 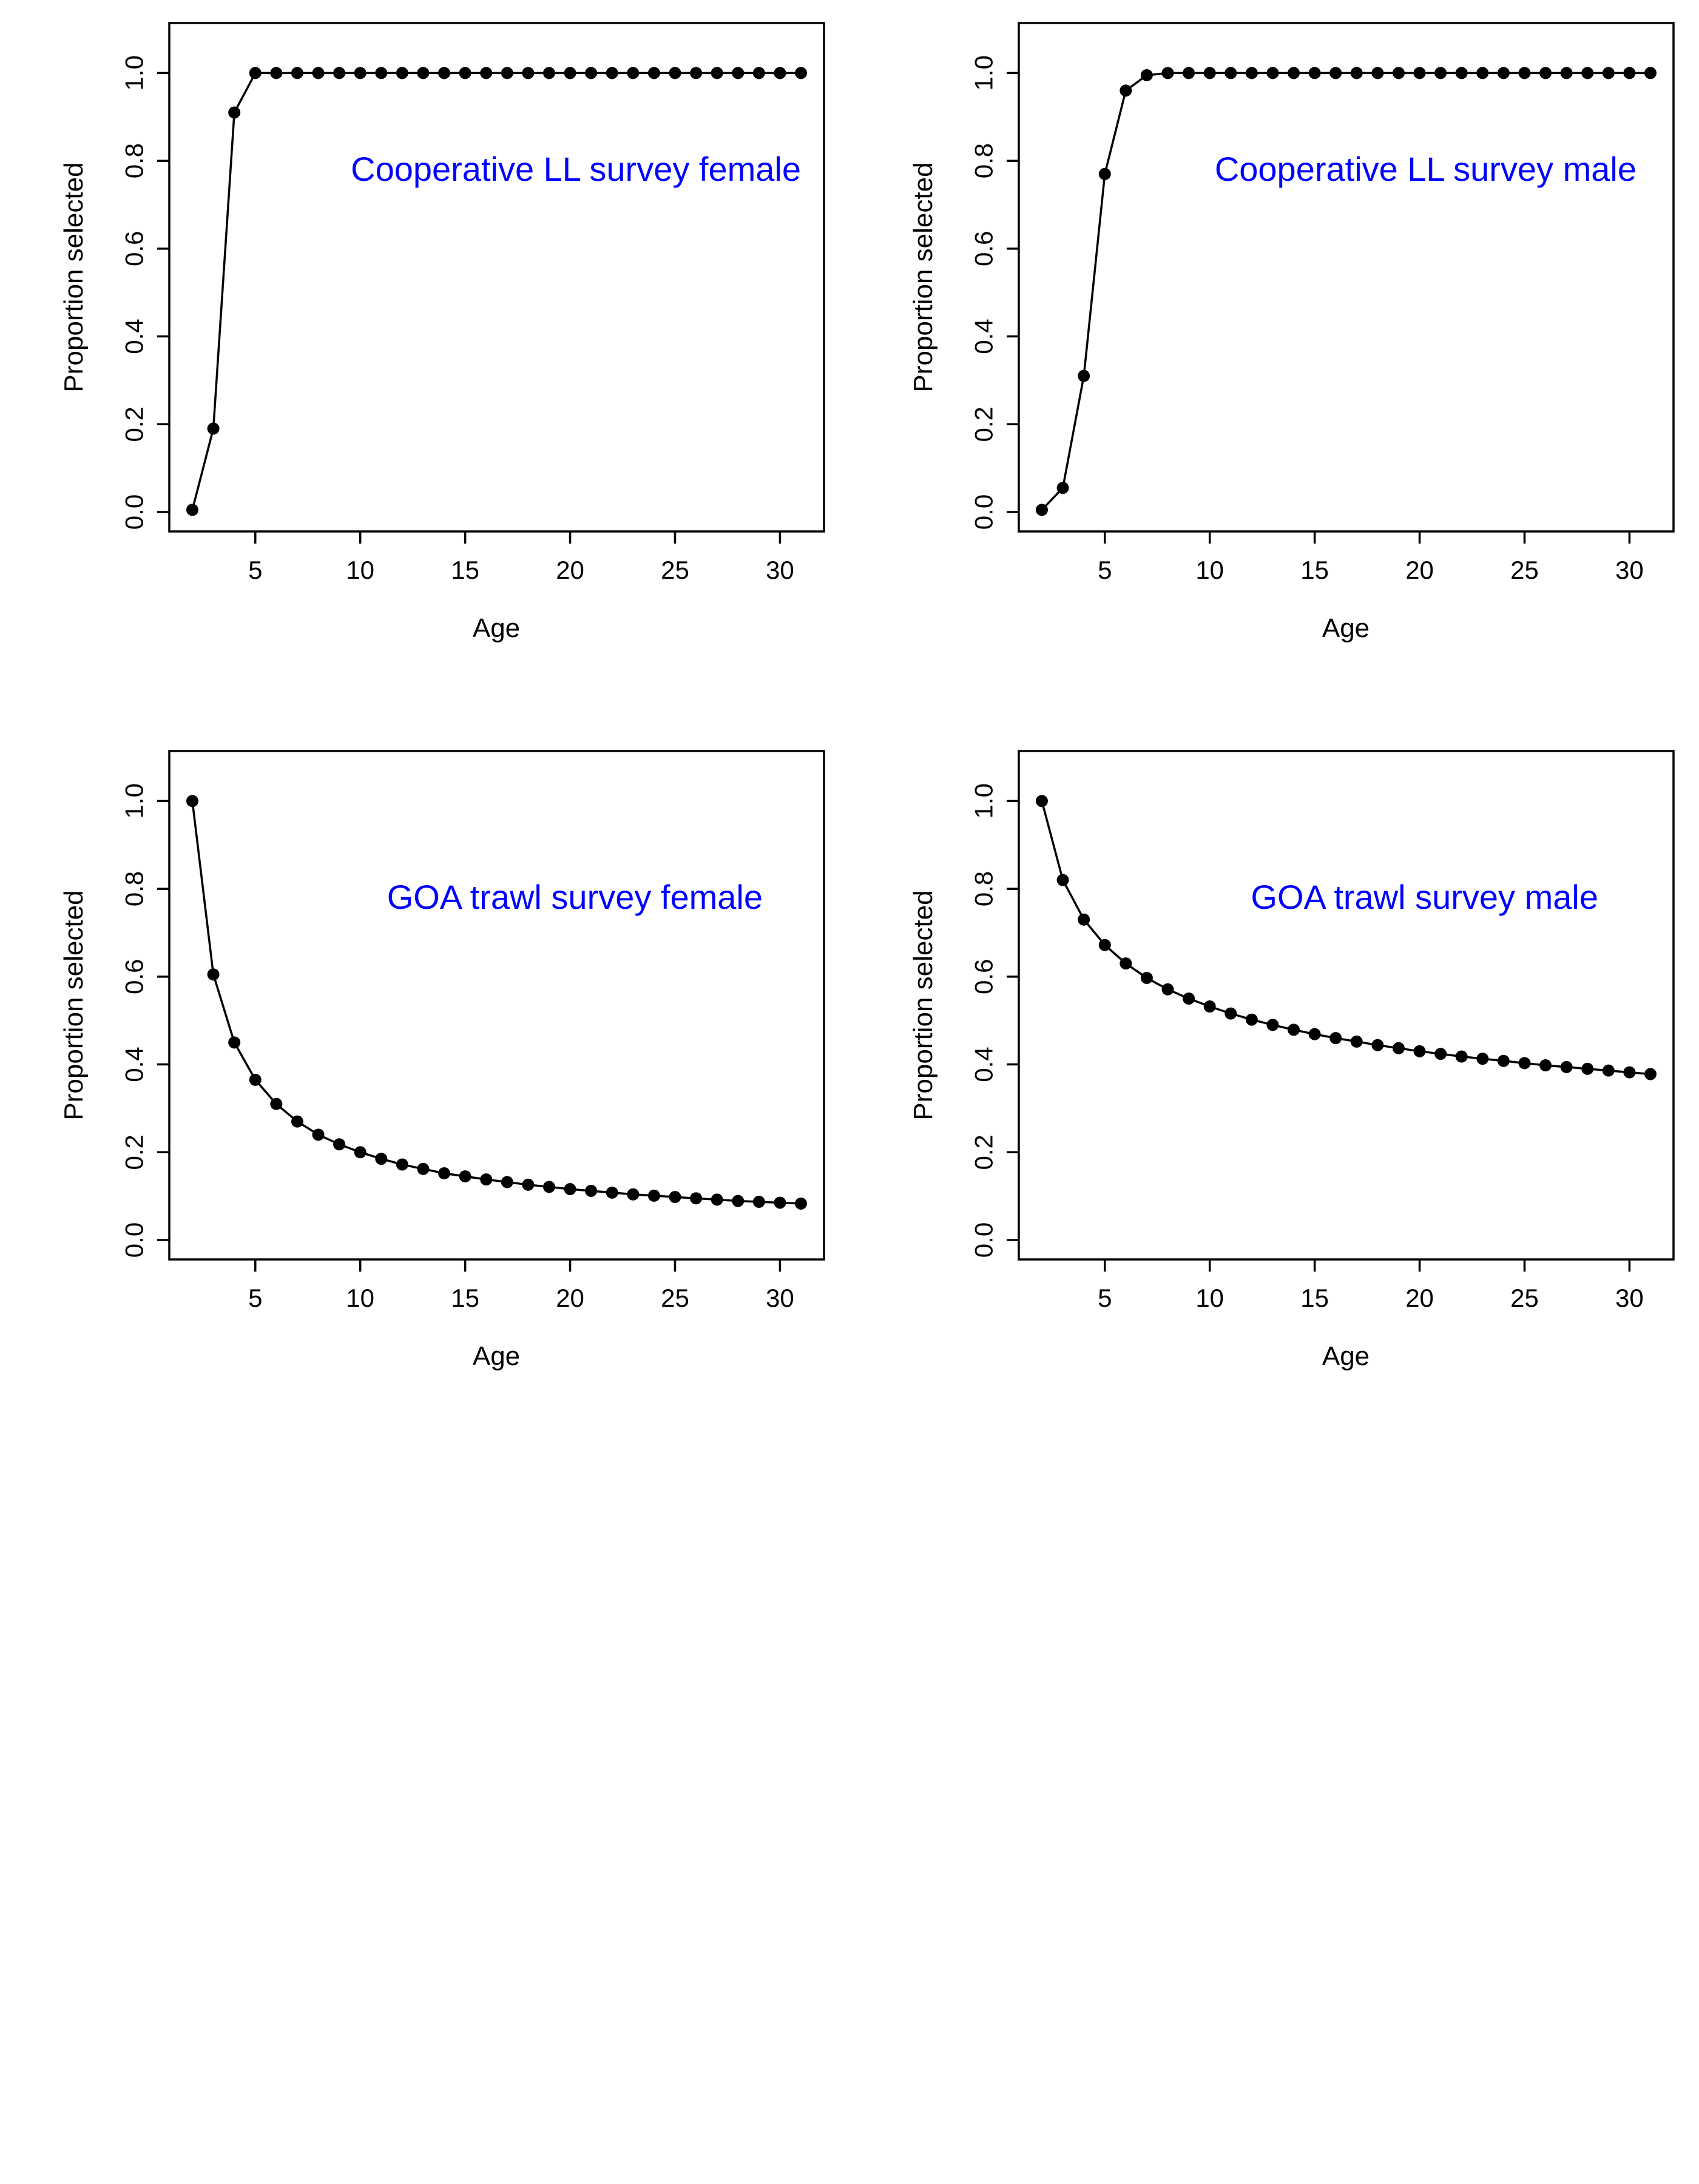 What do you see at coordinates (1346, 291) in the screenshot?
I see `series-markers` at bounding box center [1346, 291].